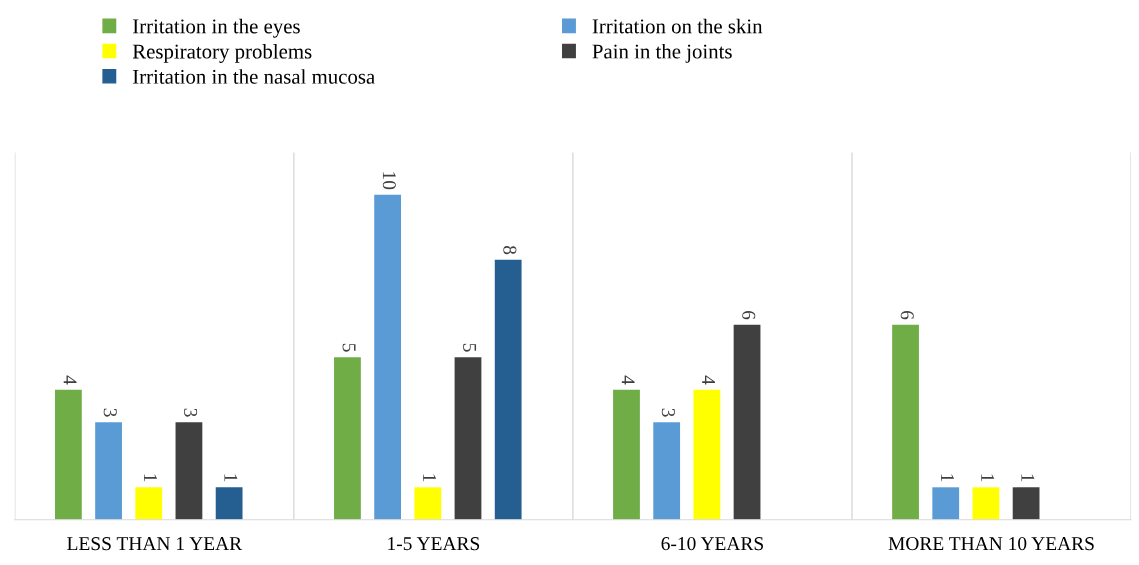  What do you see at coordinates (253, 76) in the screenshot?
I see `legend-label: Irritation in the nasal mucosa` at bounding box center [253, 76].